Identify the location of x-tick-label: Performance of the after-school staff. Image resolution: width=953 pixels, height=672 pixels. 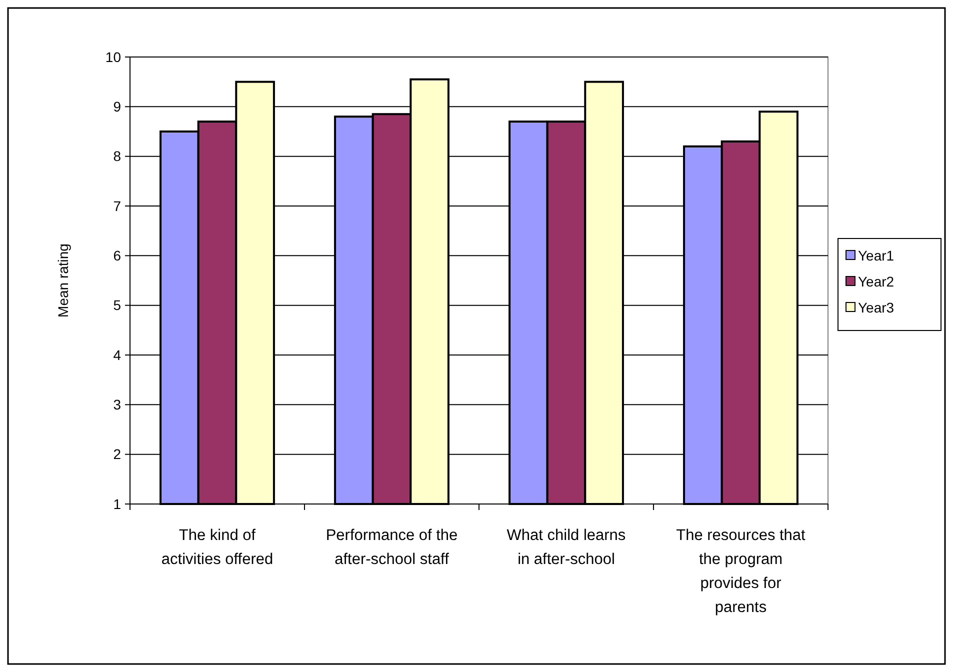
(392, 547).